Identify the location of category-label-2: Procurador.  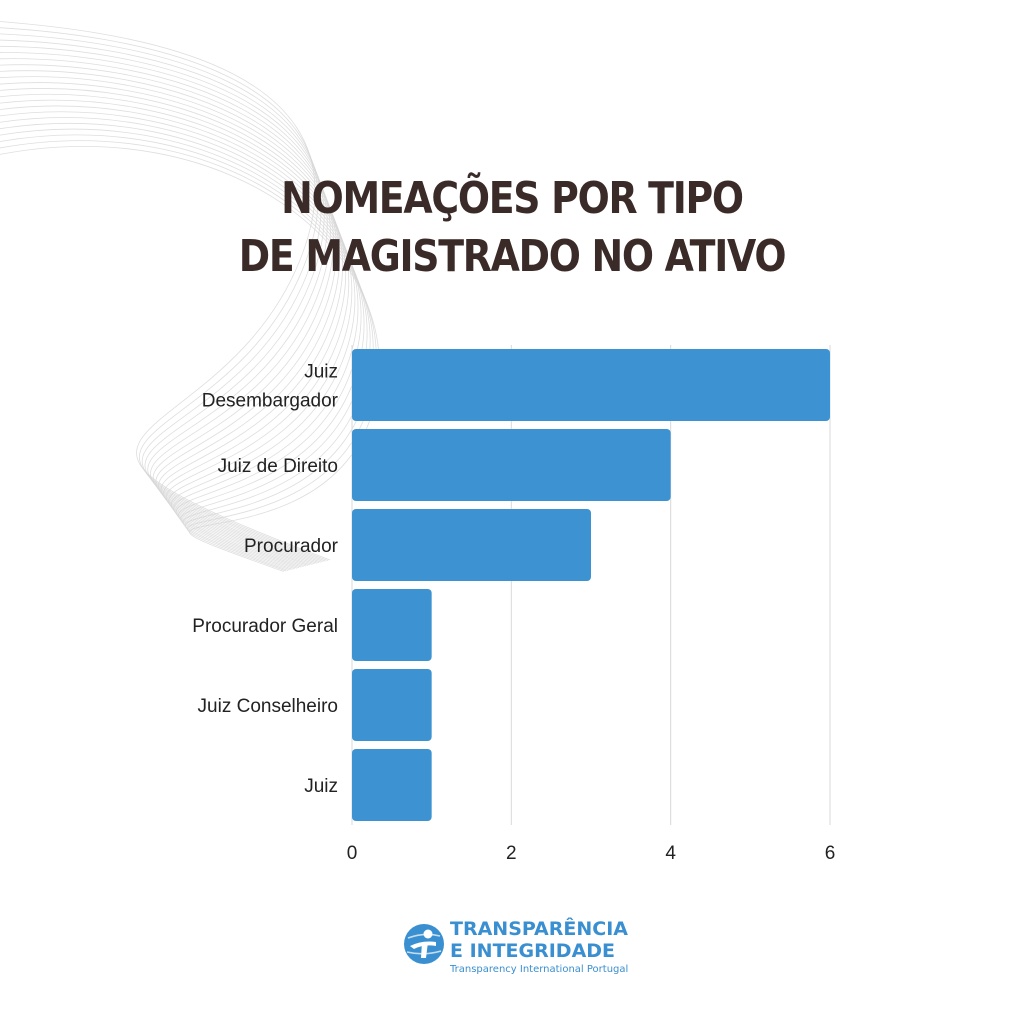
(291, 546).